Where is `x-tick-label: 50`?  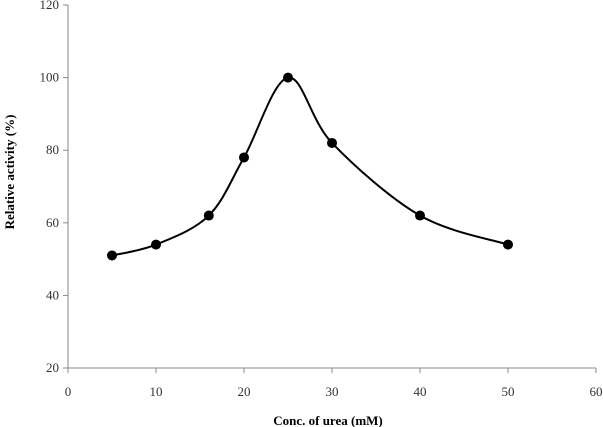 x-tick-label: 50 is located at coordinates (508, 391).